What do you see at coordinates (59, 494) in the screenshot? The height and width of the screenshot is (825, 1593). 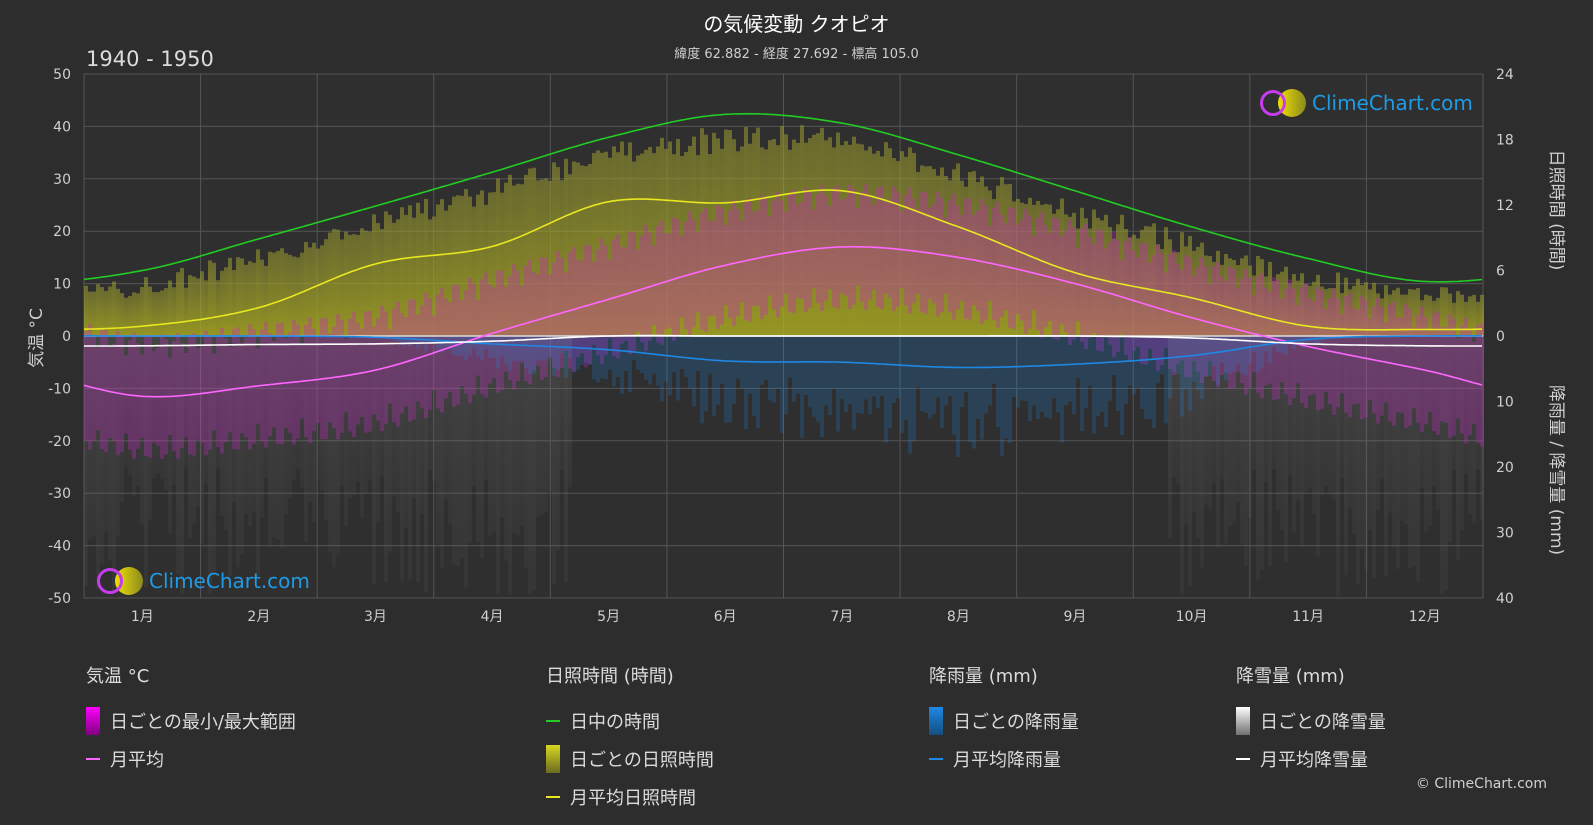 I see `left-tick-label: -30` at bounding box center [59, 494].